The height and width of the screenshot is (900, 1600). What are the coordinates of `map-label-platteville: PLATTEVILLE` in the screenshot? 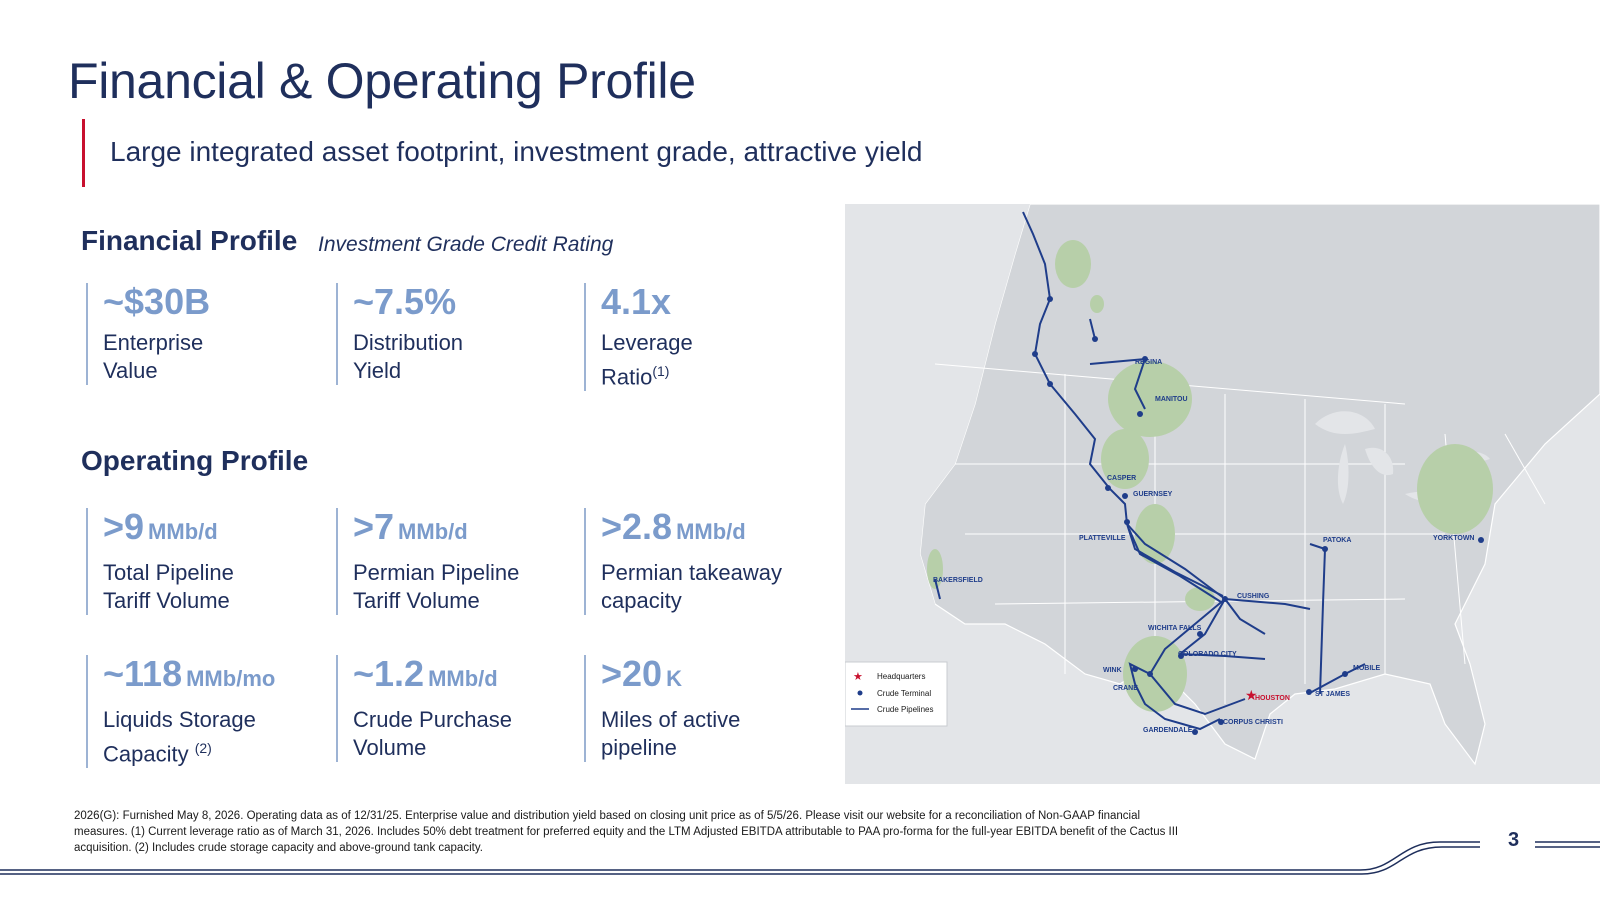 It's located at (1102, 538).